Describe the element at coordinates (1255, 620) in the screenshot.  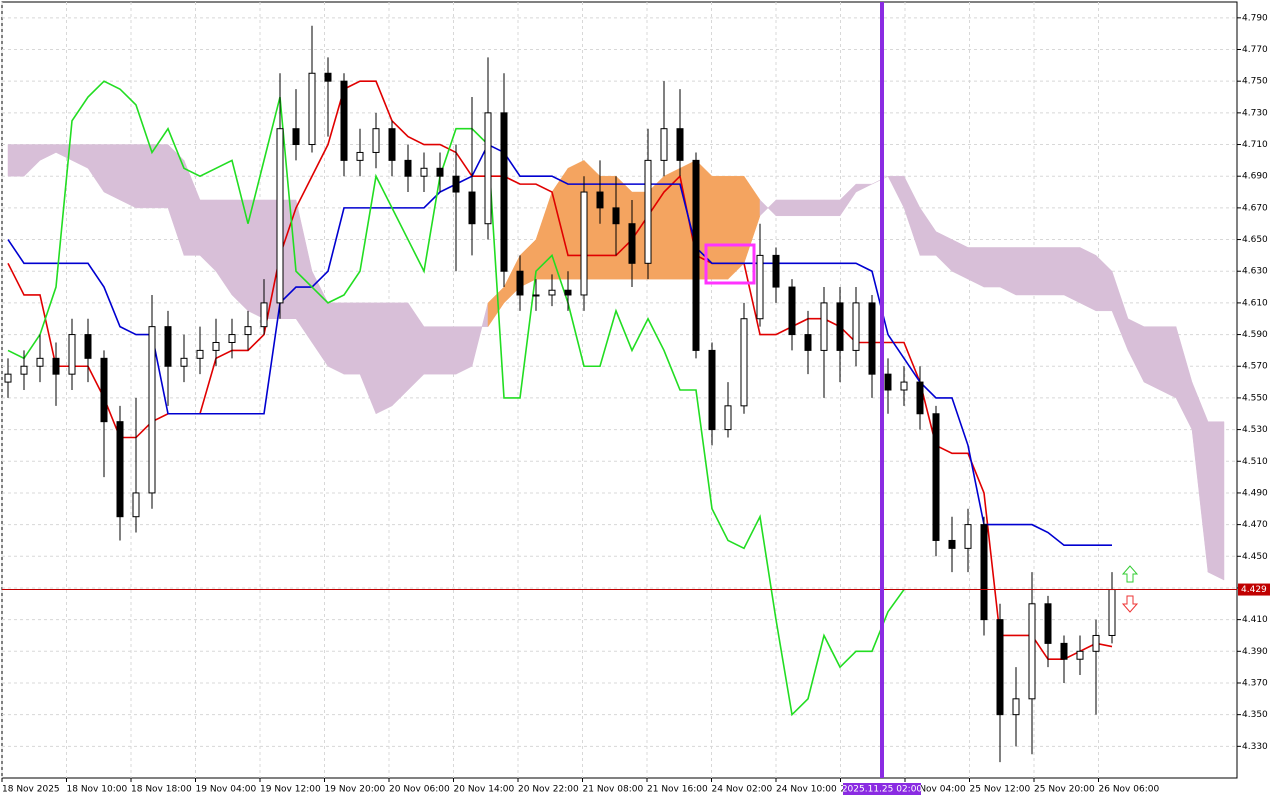
I see `y-tick-label: 4.410` at that location.